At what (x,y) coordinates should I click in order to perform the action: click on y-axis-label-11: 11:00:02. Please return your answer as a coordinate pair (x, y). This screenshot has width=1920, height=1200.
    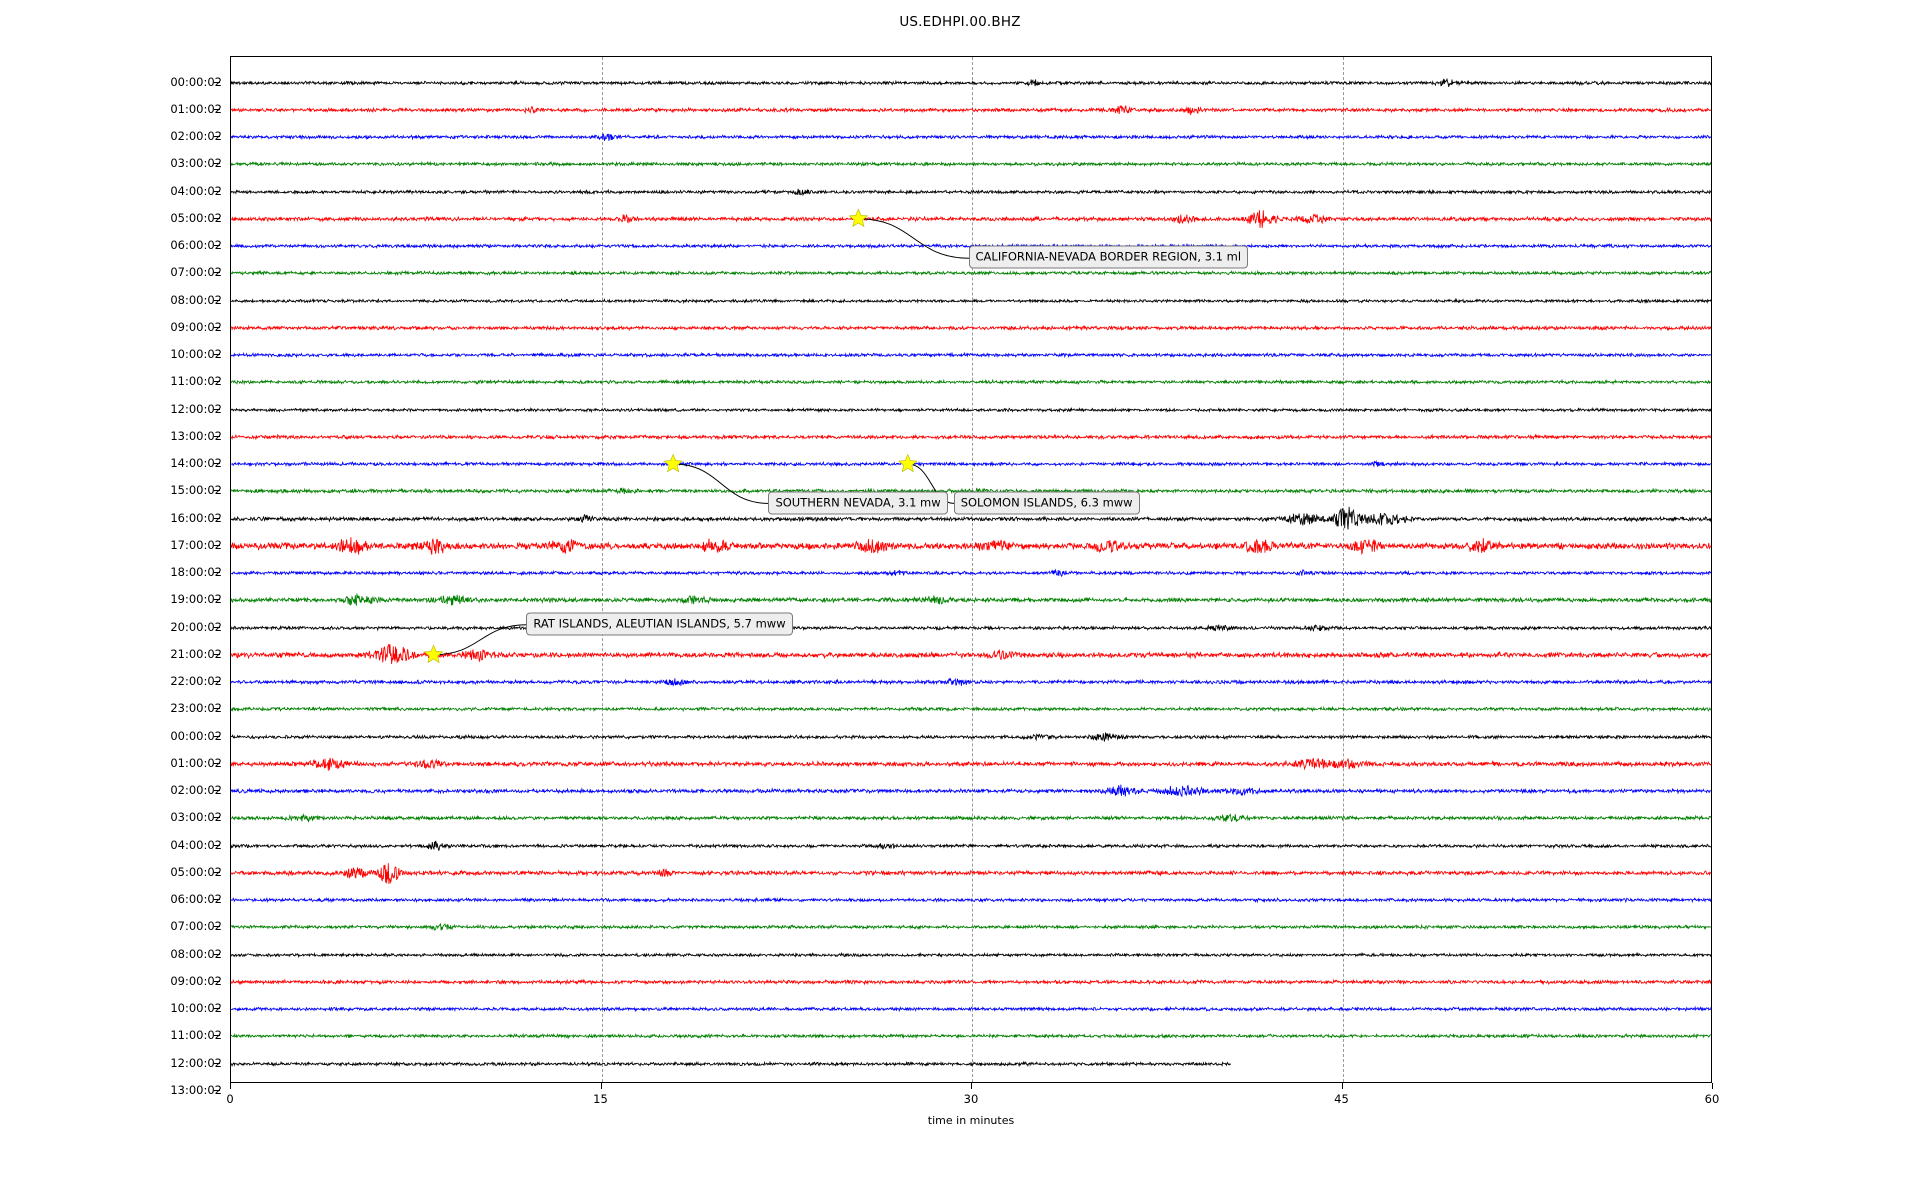
    Looking at the image, I should click on (196, 381).